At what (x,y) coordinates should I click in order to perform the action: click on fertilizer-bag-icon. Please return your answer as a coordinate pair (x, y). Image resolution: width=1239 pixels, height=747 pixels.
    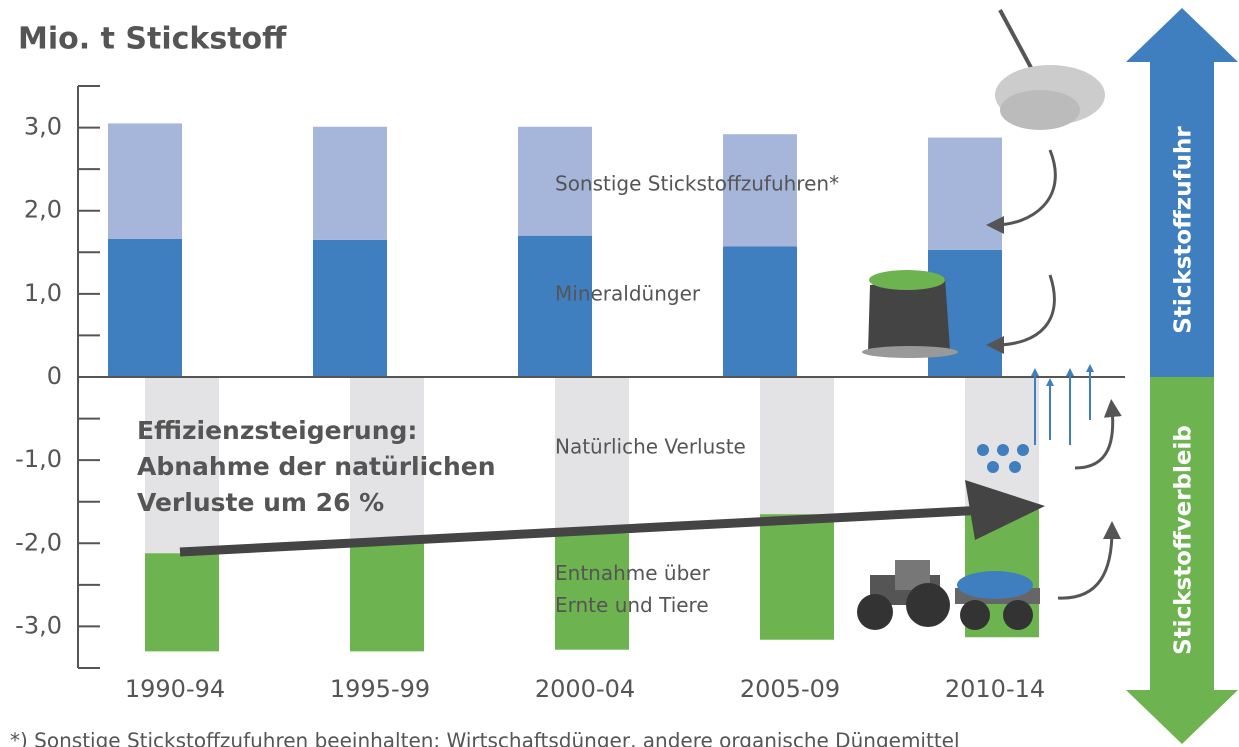
    Looking at the image, I should click on (910, 314).